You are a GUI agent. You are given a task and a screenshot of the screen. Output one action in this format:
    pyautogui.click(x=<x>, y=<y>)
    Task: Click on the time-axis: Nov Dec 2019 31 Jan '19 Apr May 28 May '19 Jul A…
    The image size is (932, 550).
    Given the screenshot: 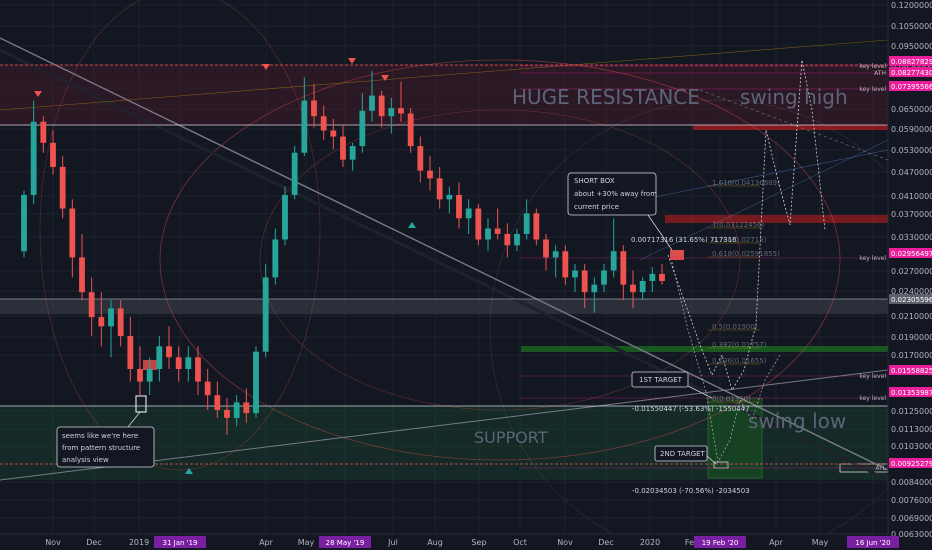 What is the action you would take?
    pyautogui.click(x=472, y=542)
    